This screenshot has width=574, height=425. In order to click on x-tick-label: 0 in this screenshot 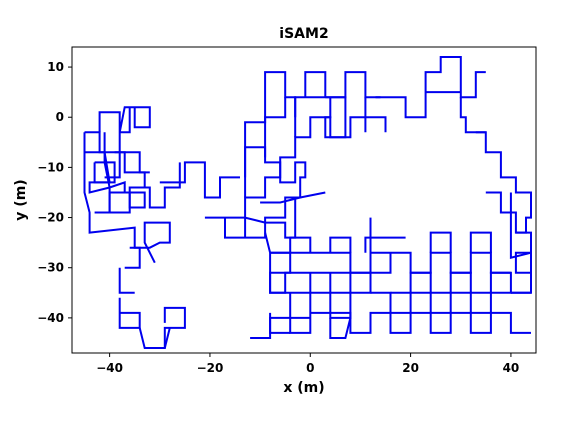, I will do `click(310, 368)`.